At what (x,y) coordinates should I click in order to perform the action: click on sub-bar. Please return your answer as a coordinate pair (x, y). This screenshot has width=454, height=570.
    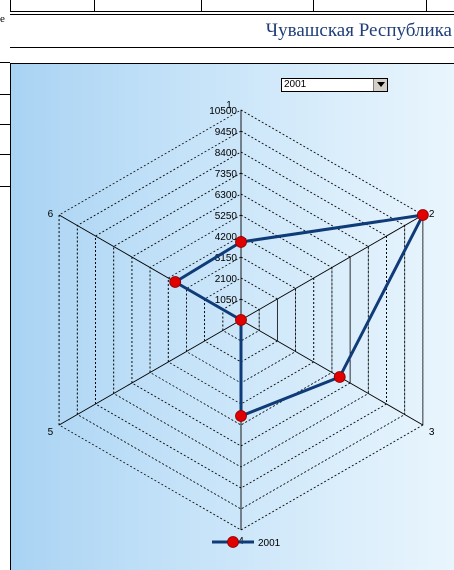
    Looking at the image, I should click on (232, 56).